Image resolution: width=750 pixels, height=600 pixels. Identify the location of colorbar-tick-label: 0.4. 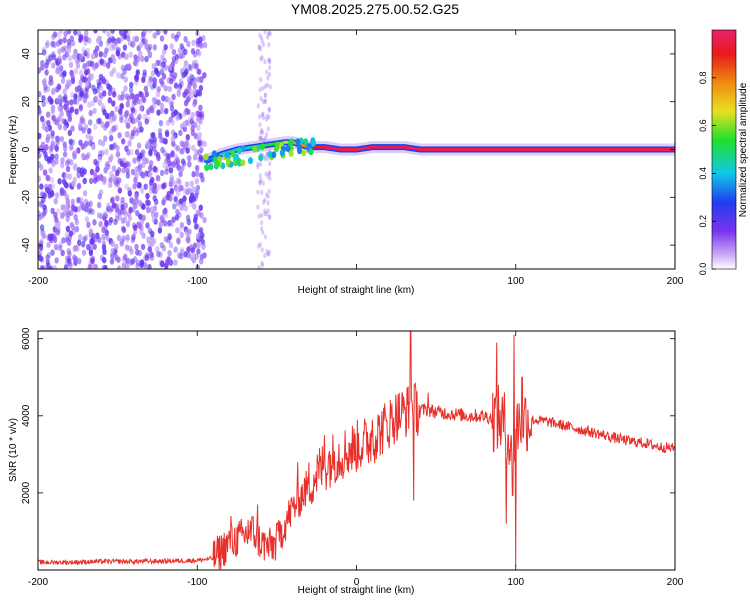
(703, 173).